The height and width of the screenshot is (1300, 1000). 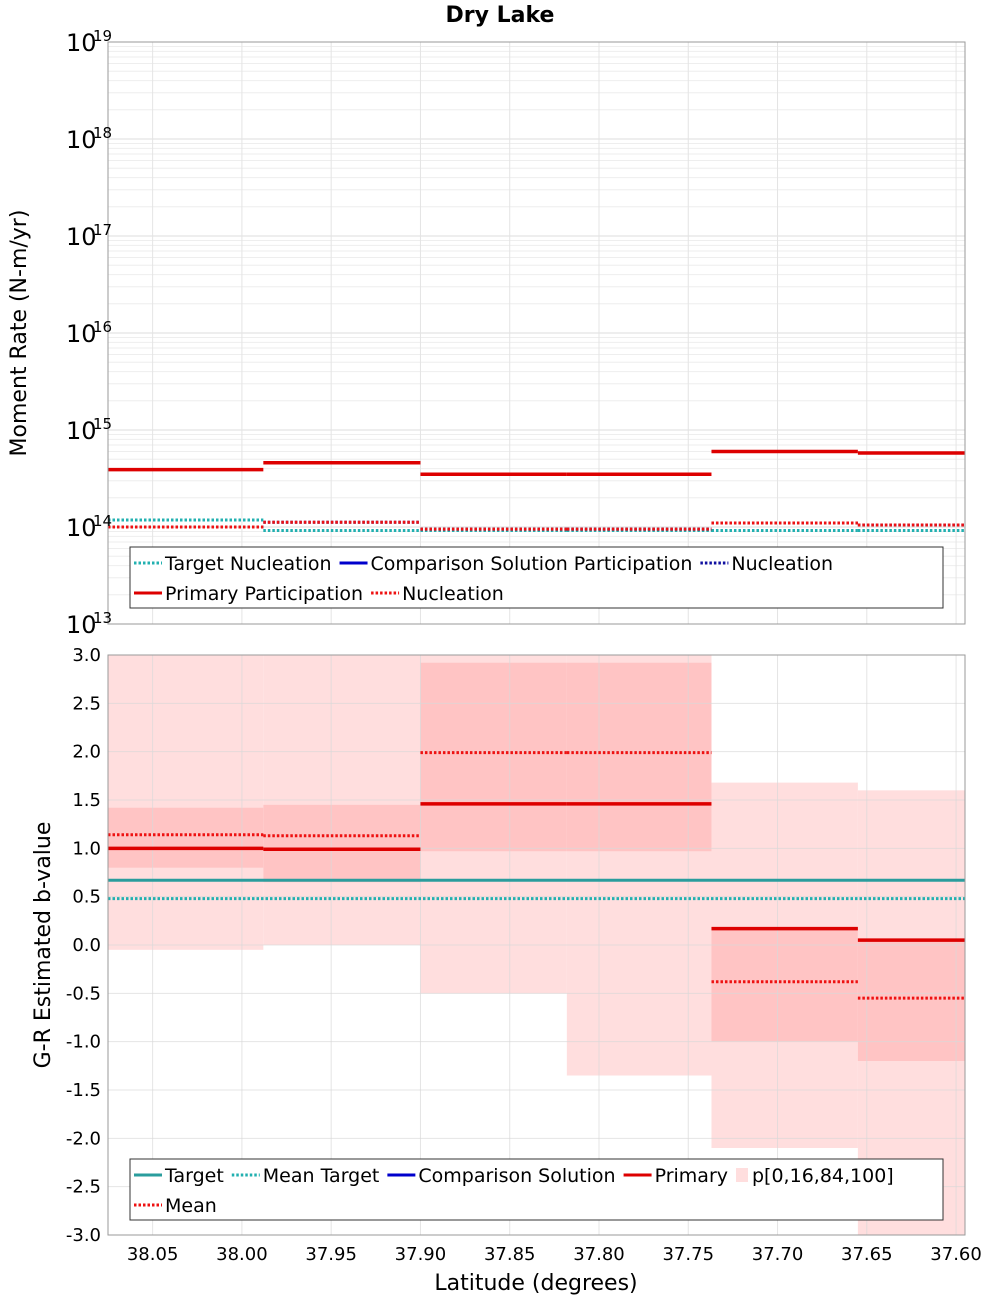 What do you see at coordinates (500, 15) in the screenshot?
I see `chart-title: Dry Lake` at bounding box center [500, 15].